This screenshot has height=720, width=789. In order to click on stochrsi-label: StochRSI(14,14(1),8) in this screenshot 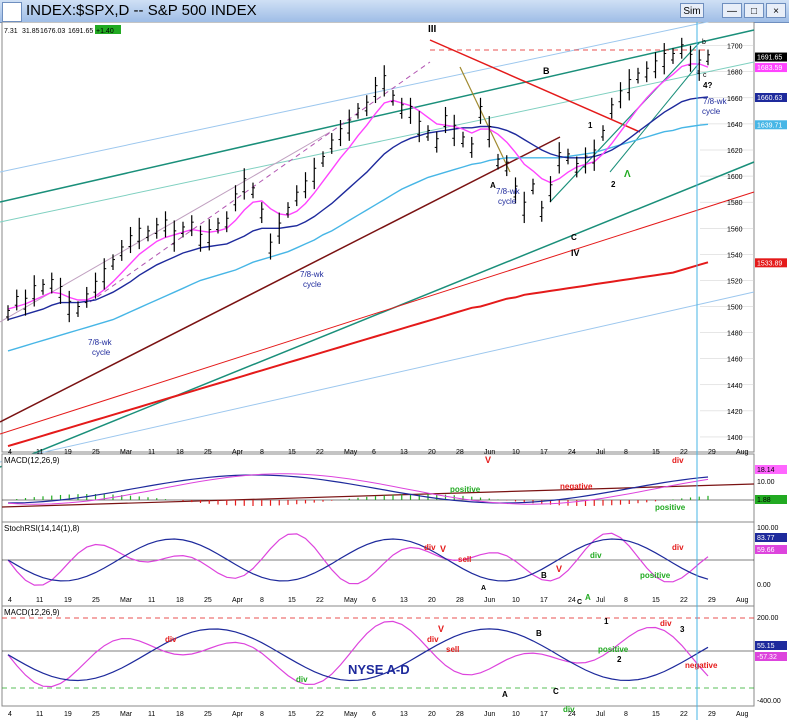, I will do `click(42, 528)`.